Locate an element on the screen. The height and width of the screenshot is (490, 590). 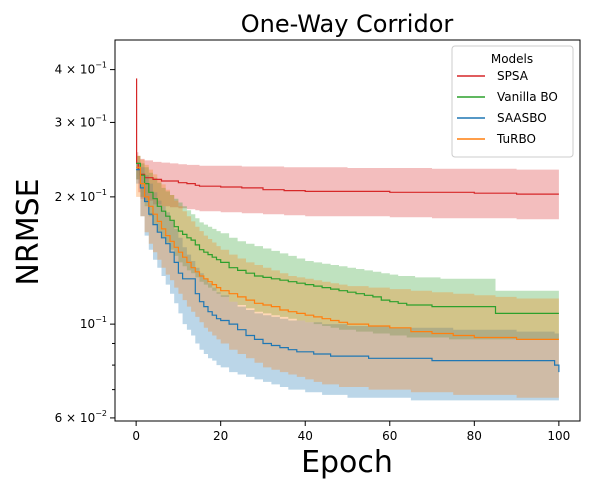
x-tick-label: 100 is located at coordinates (558, 436).